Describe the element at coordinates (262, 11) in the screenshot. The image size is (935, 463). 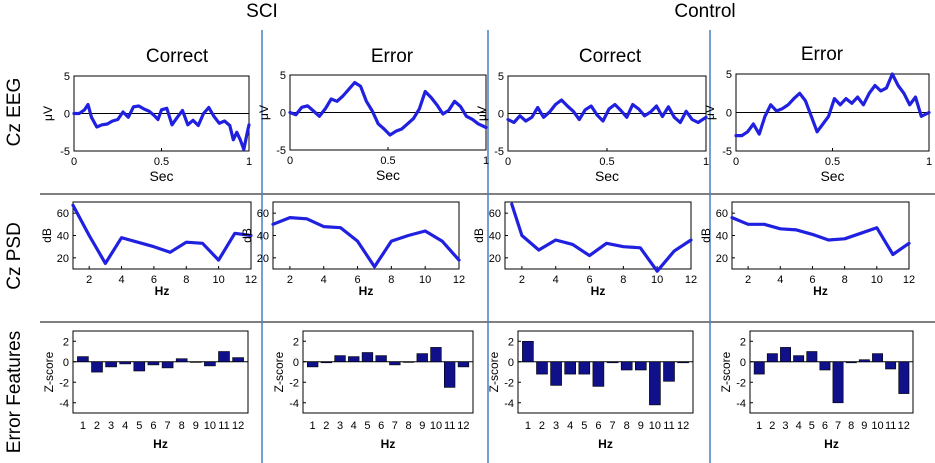
I see `group-title-sci: SCI` at that location.